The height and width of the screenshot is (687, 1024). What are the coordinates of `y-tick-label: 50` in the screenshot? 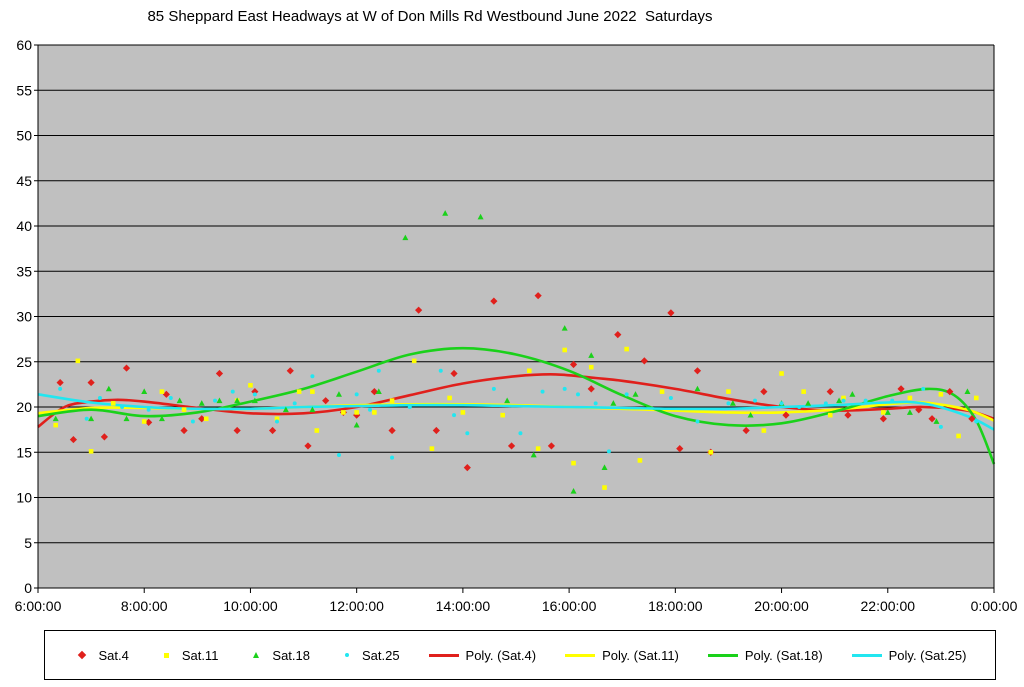 It's located at (24, 136).